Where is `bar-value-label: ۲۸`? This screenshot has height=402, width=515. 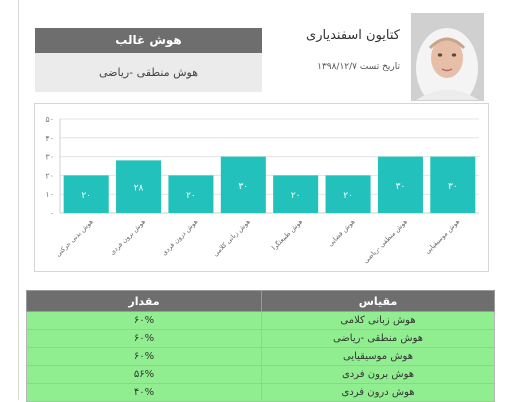 bar-value-label: ۲۸ is located at coordinates (139, 189).